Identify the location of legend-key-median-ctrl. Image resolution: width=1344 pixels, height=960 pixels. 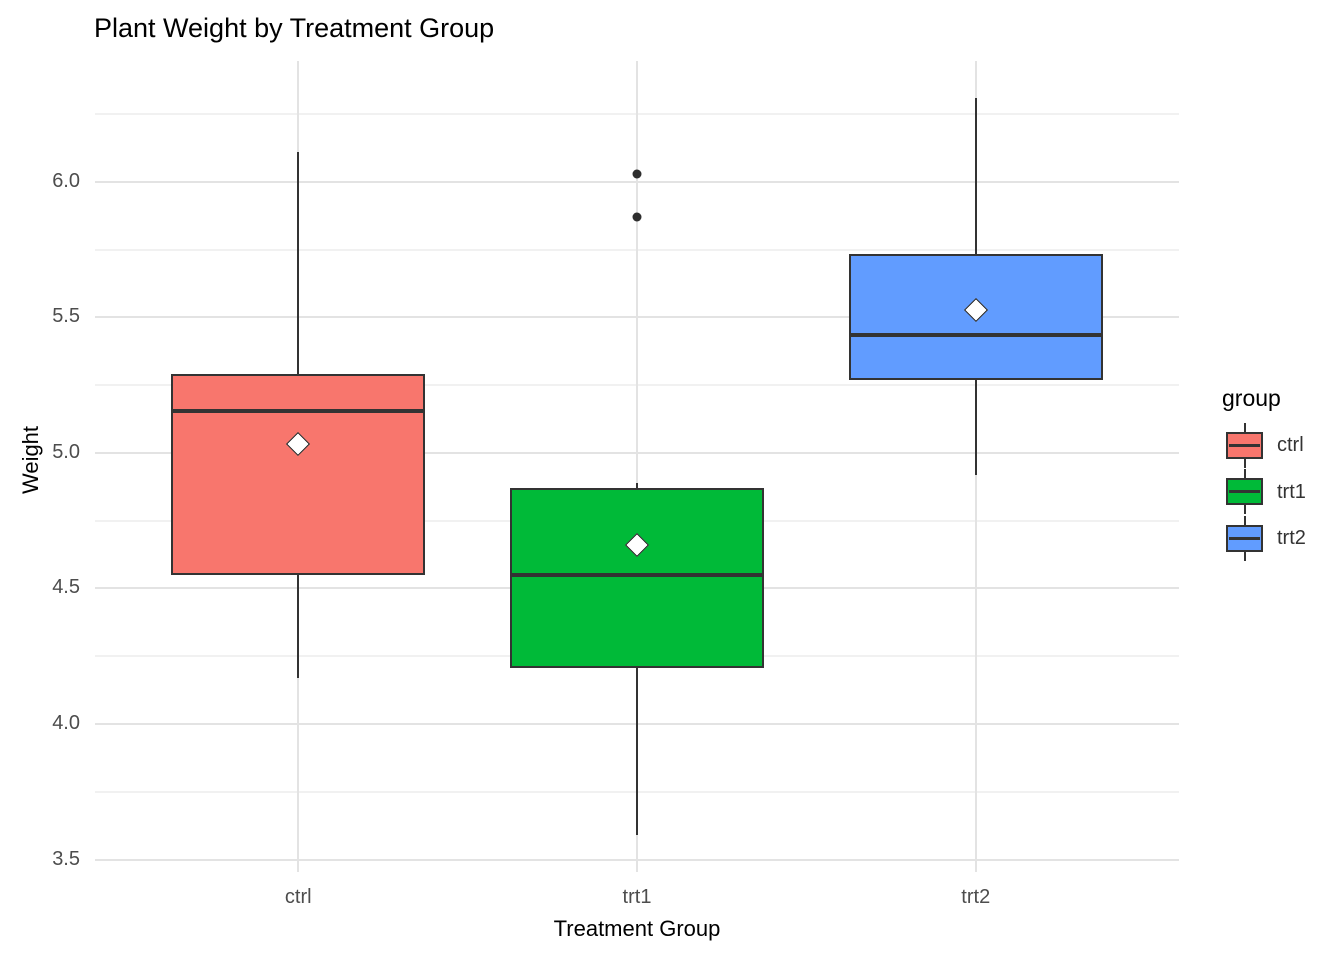
(1244, 445).